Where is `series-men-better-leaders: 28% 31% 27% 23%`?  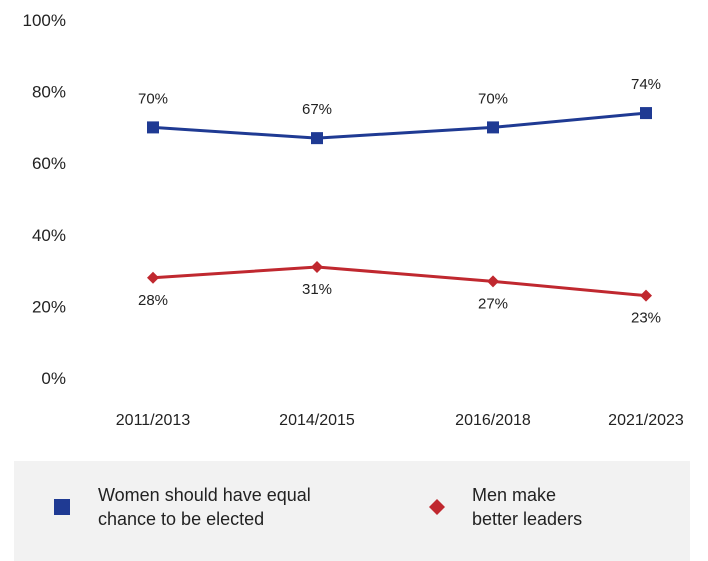
series-men-better-leaders: 28% 31% 27% 23% is located at coordinates (399, 294).